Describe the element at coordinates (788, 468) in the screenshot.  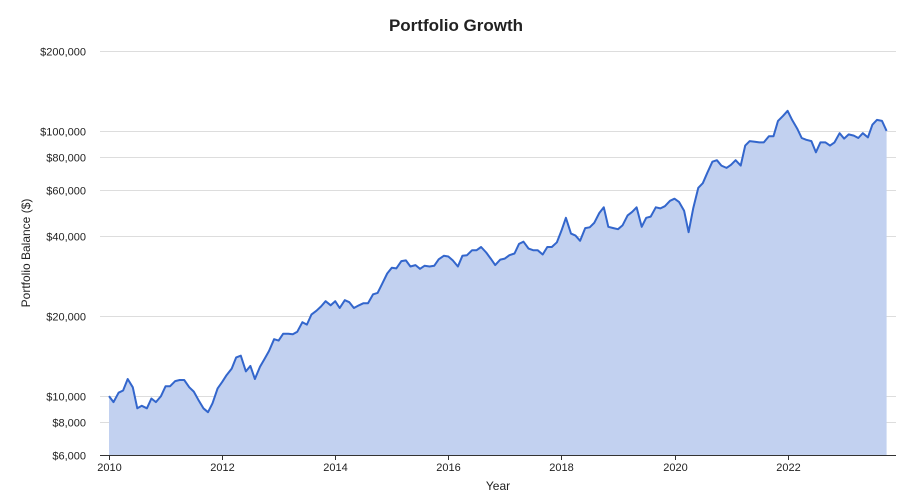
I see `x-tick-label: 2022` at that location.